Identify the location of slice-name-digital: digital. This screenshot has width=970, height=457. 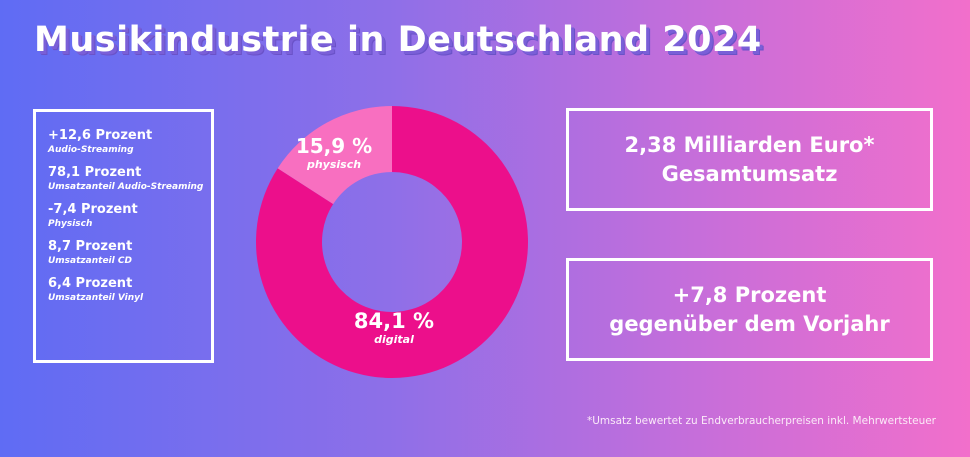
(394, 339).